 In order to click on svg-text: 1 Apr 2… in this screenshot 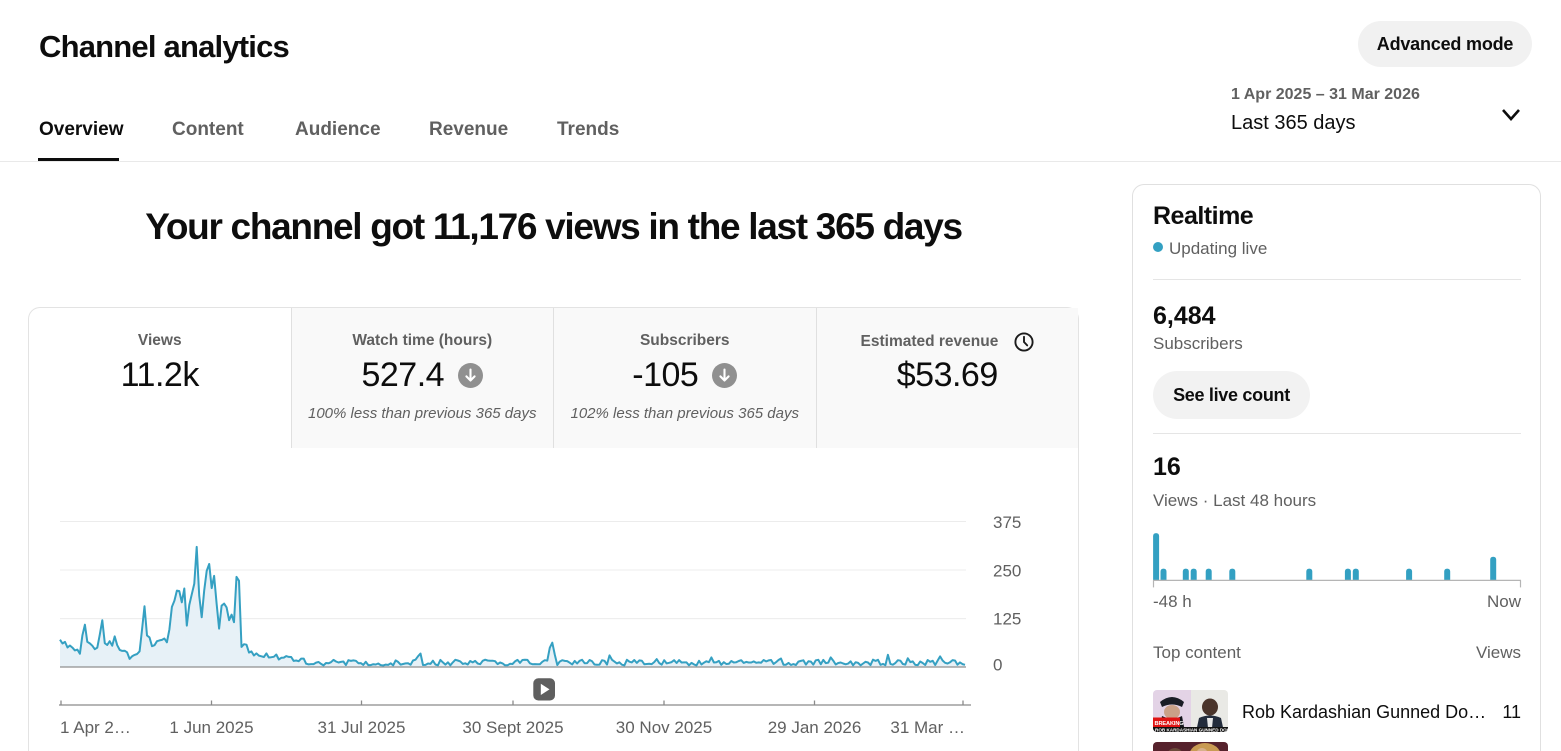, I will do `click(95, 727)`.